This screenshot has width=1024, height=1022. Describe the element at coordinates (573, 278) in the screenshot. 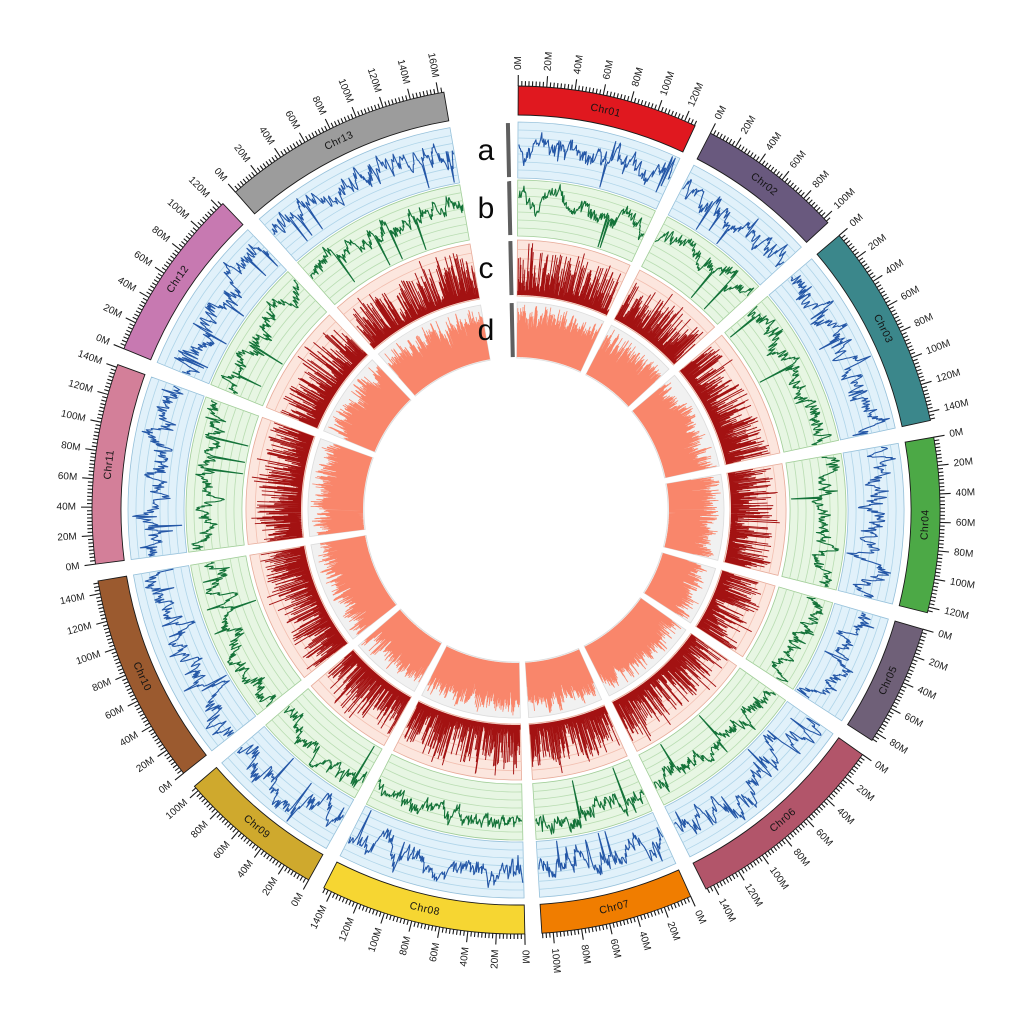

I see `track-c-Chr01` at that location.